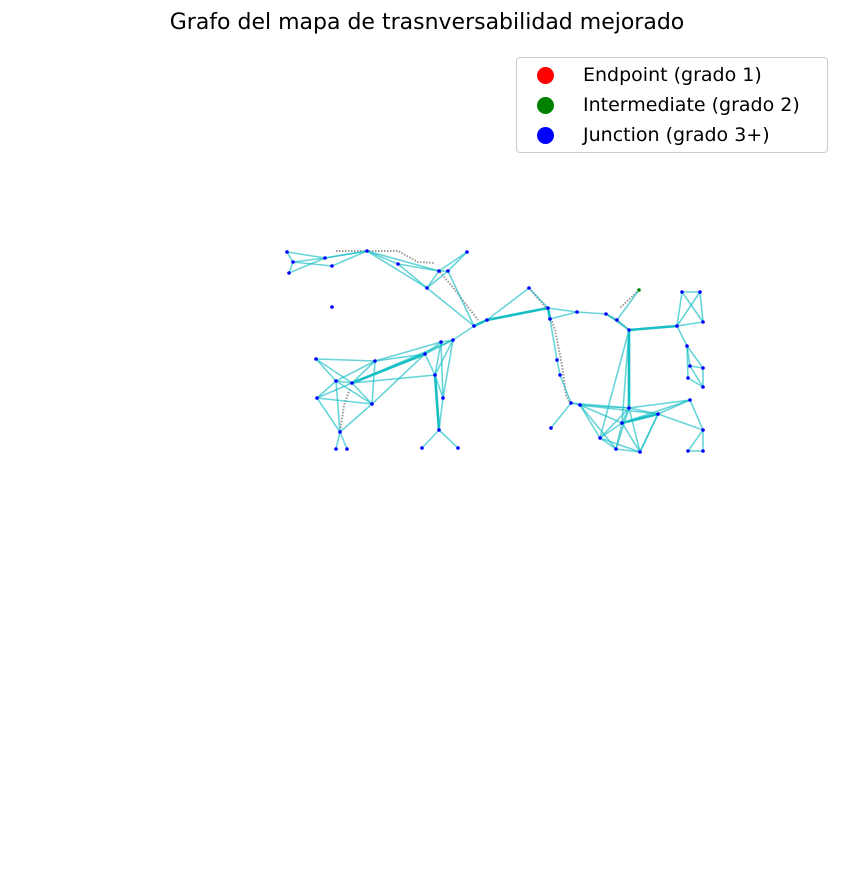  What do you see at coordinates (672, 75) in the screenshot?
I see `legend-label-endpoint: Endpoint (grado 1)` at bounding box center [672, 75].